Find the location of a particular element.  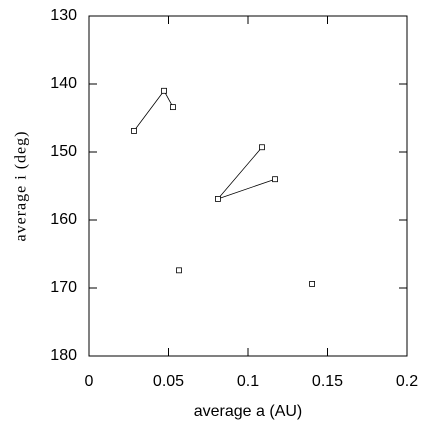

x-tick-label: 0.2 is located at coordinates (407, 381).